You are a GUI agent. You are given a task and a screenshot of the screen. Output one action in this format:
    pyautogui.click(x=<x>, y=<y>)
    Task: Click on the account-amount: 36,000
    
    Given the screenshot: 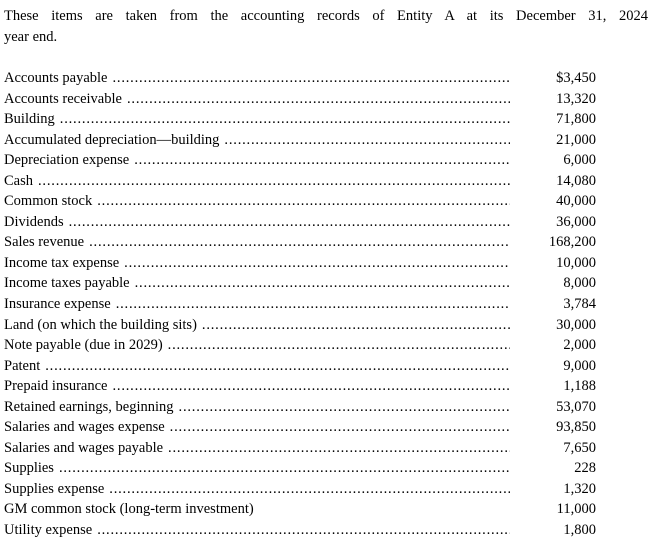 What is the action you would take?
    pyautogui.click(x=576, y=221)
    